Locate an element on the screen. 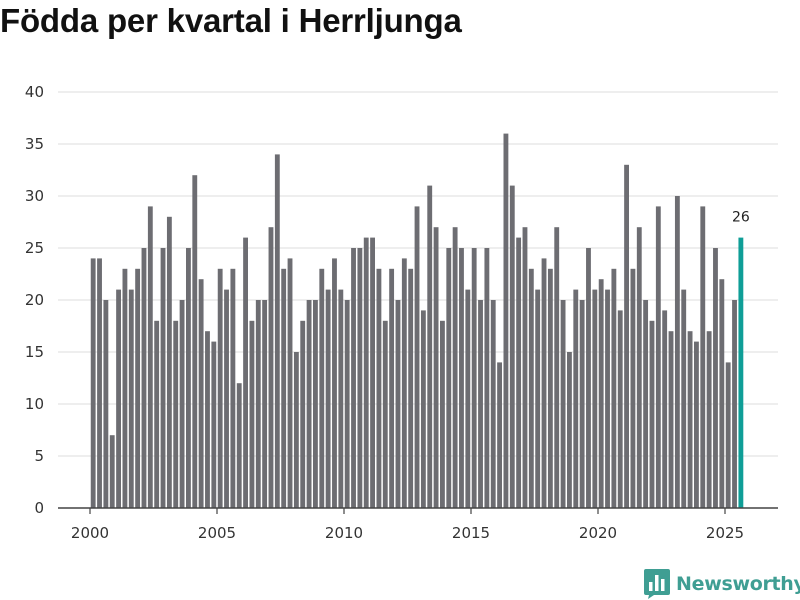  y-tick-label: 0 is located at coordinates (39, 508).